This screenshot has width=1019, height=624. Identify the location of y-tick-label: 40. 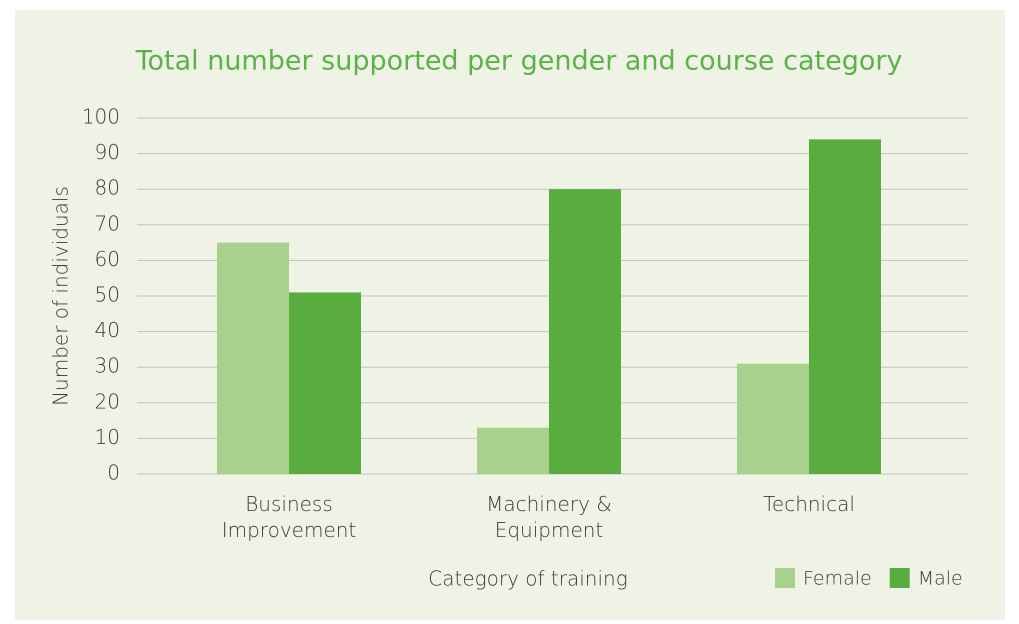
(107, 330).